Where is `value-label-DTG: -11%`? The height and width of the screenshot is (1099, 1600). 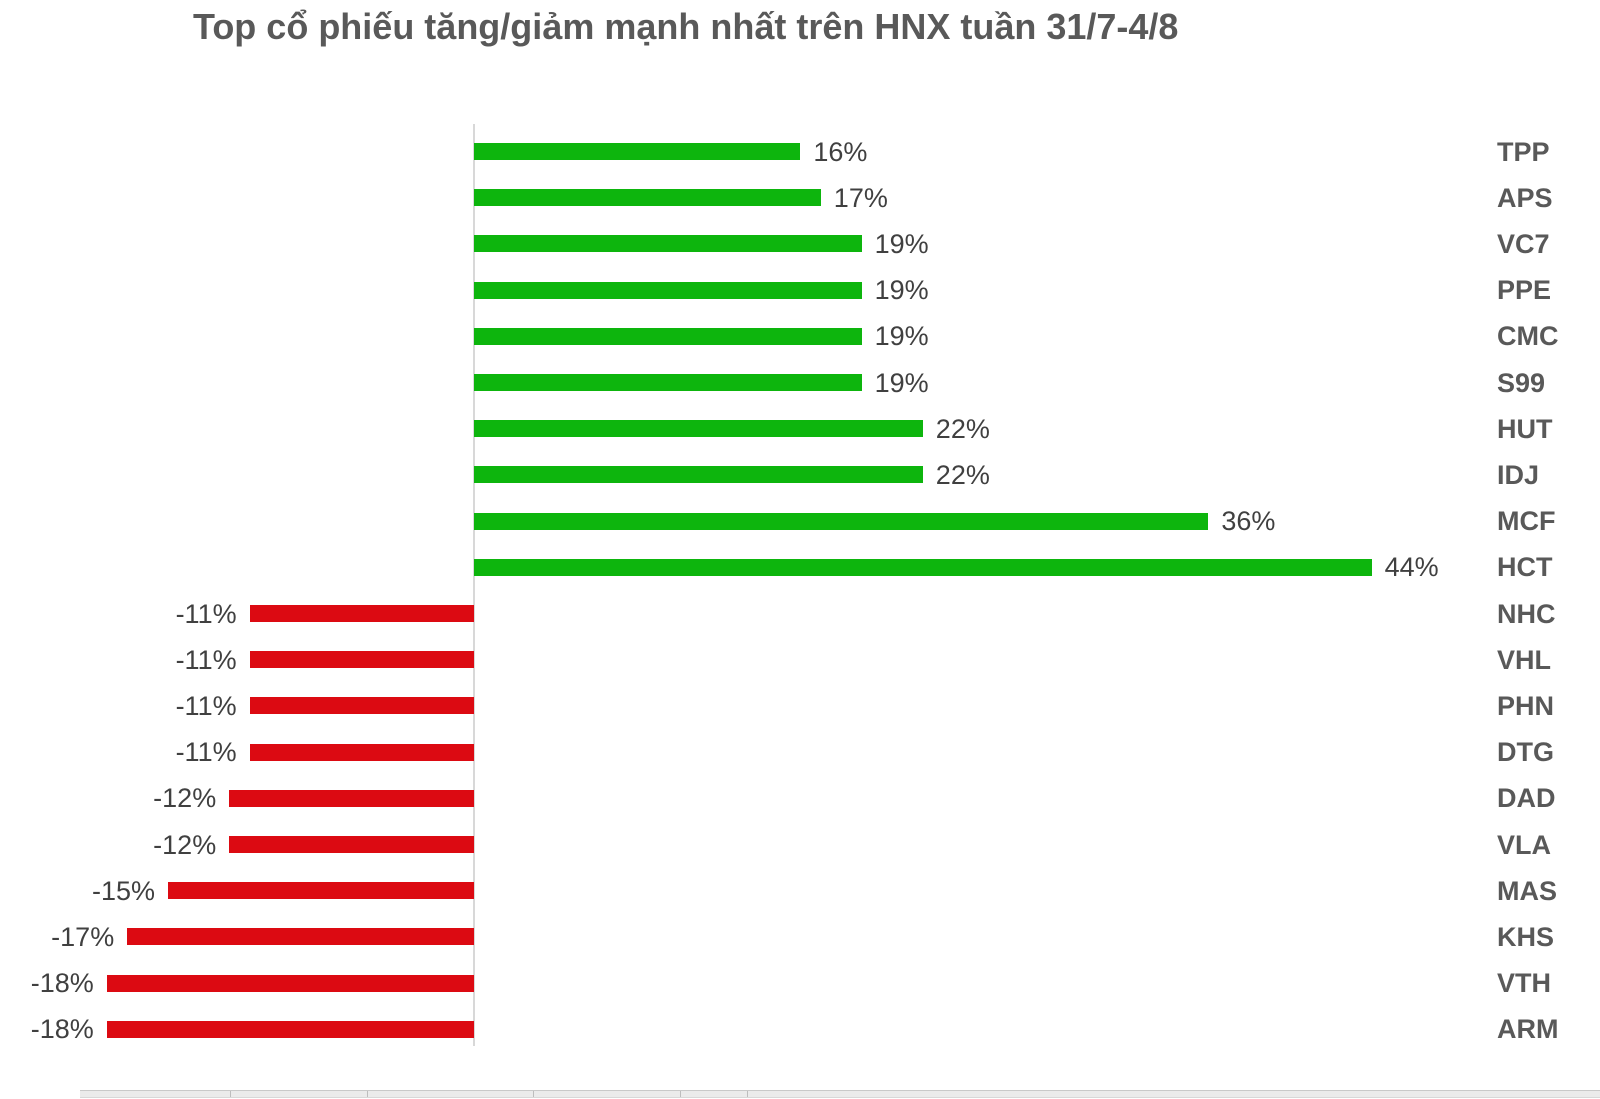
value-label-DTG: -11% is located at coordinates (206, 752).